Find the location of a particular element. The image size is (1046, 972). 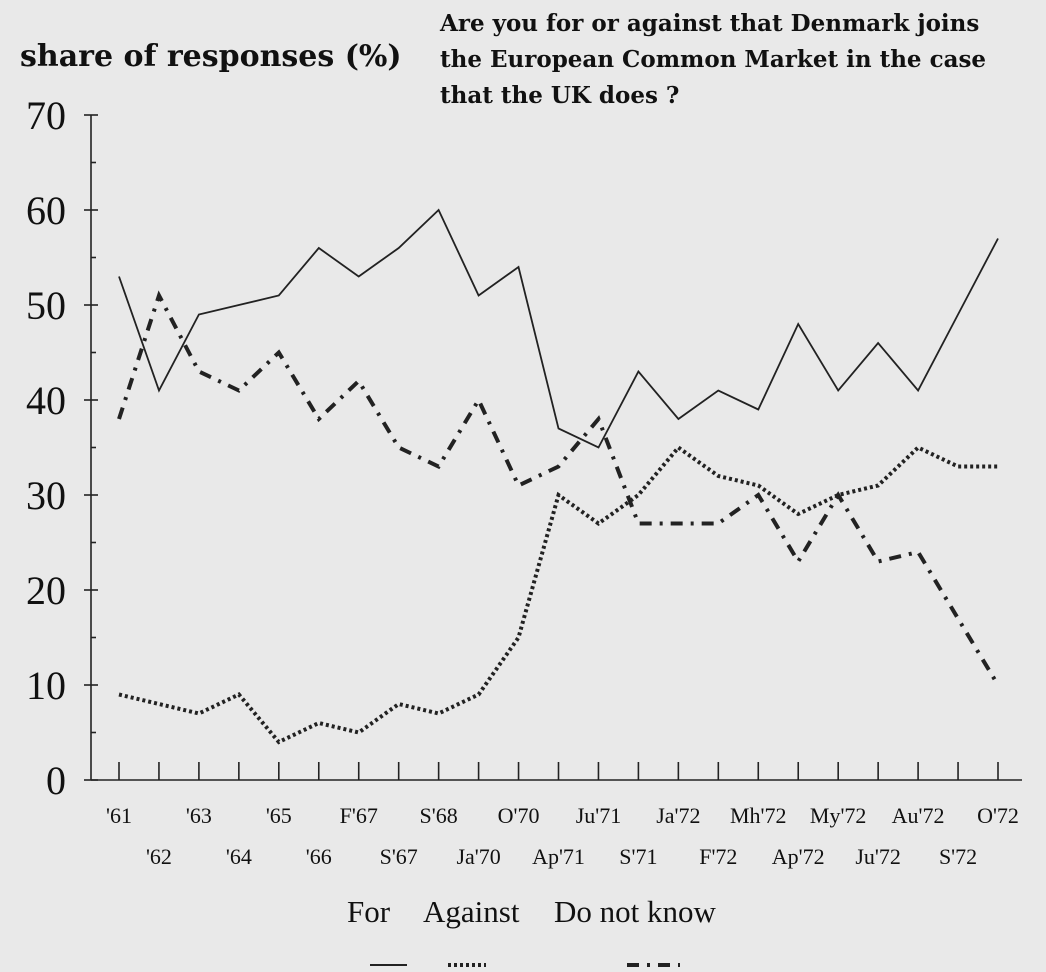

y-tick-label: 50 is located at coordinates (46, 305).